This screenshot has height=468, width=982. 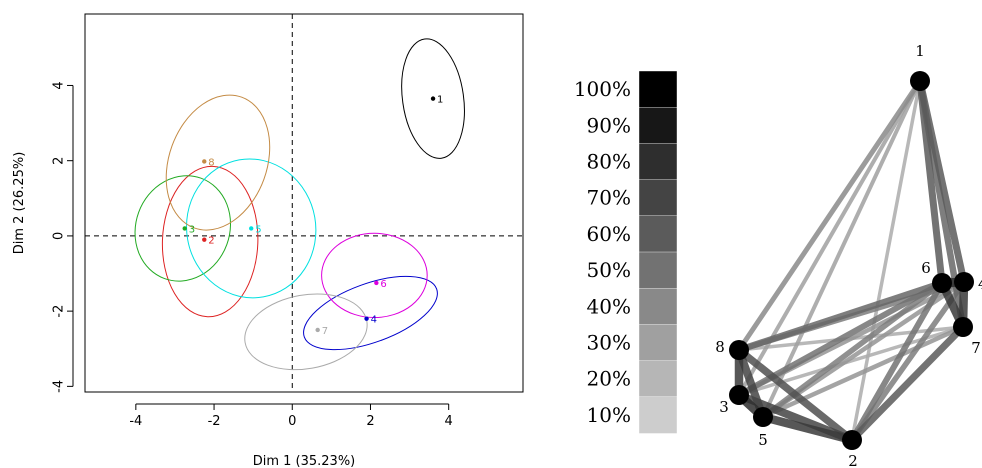 I want to click on legend-label: 50%, so click(x=609, y=270).